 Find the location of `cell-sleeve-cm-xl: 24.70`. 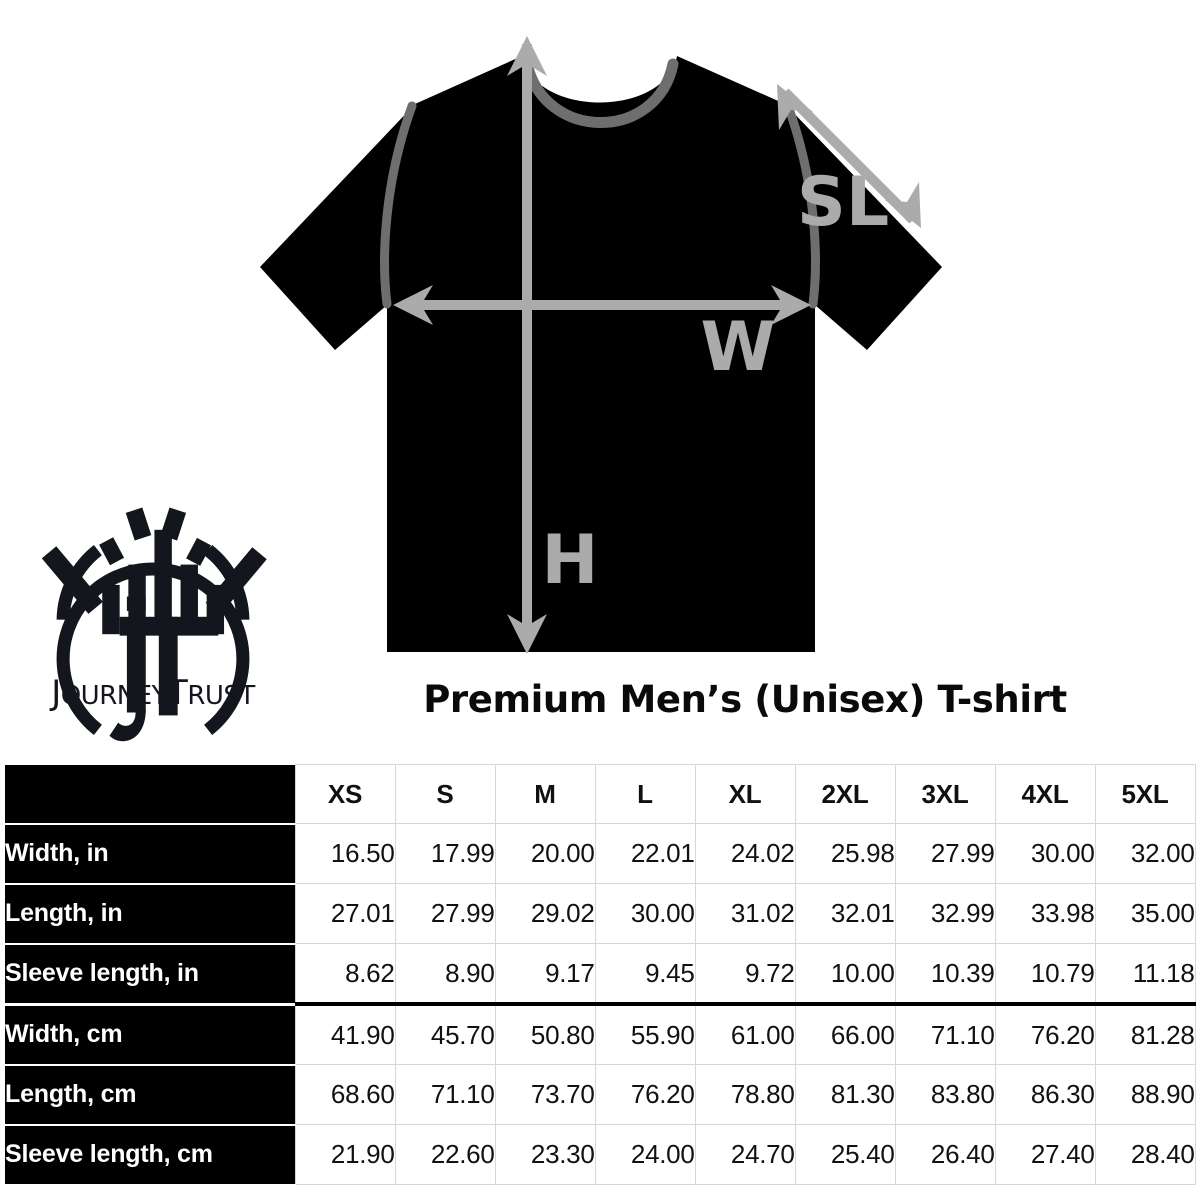

cell-sleeve-cm-xl: 24.70 is located at coordinates (745, 1154).